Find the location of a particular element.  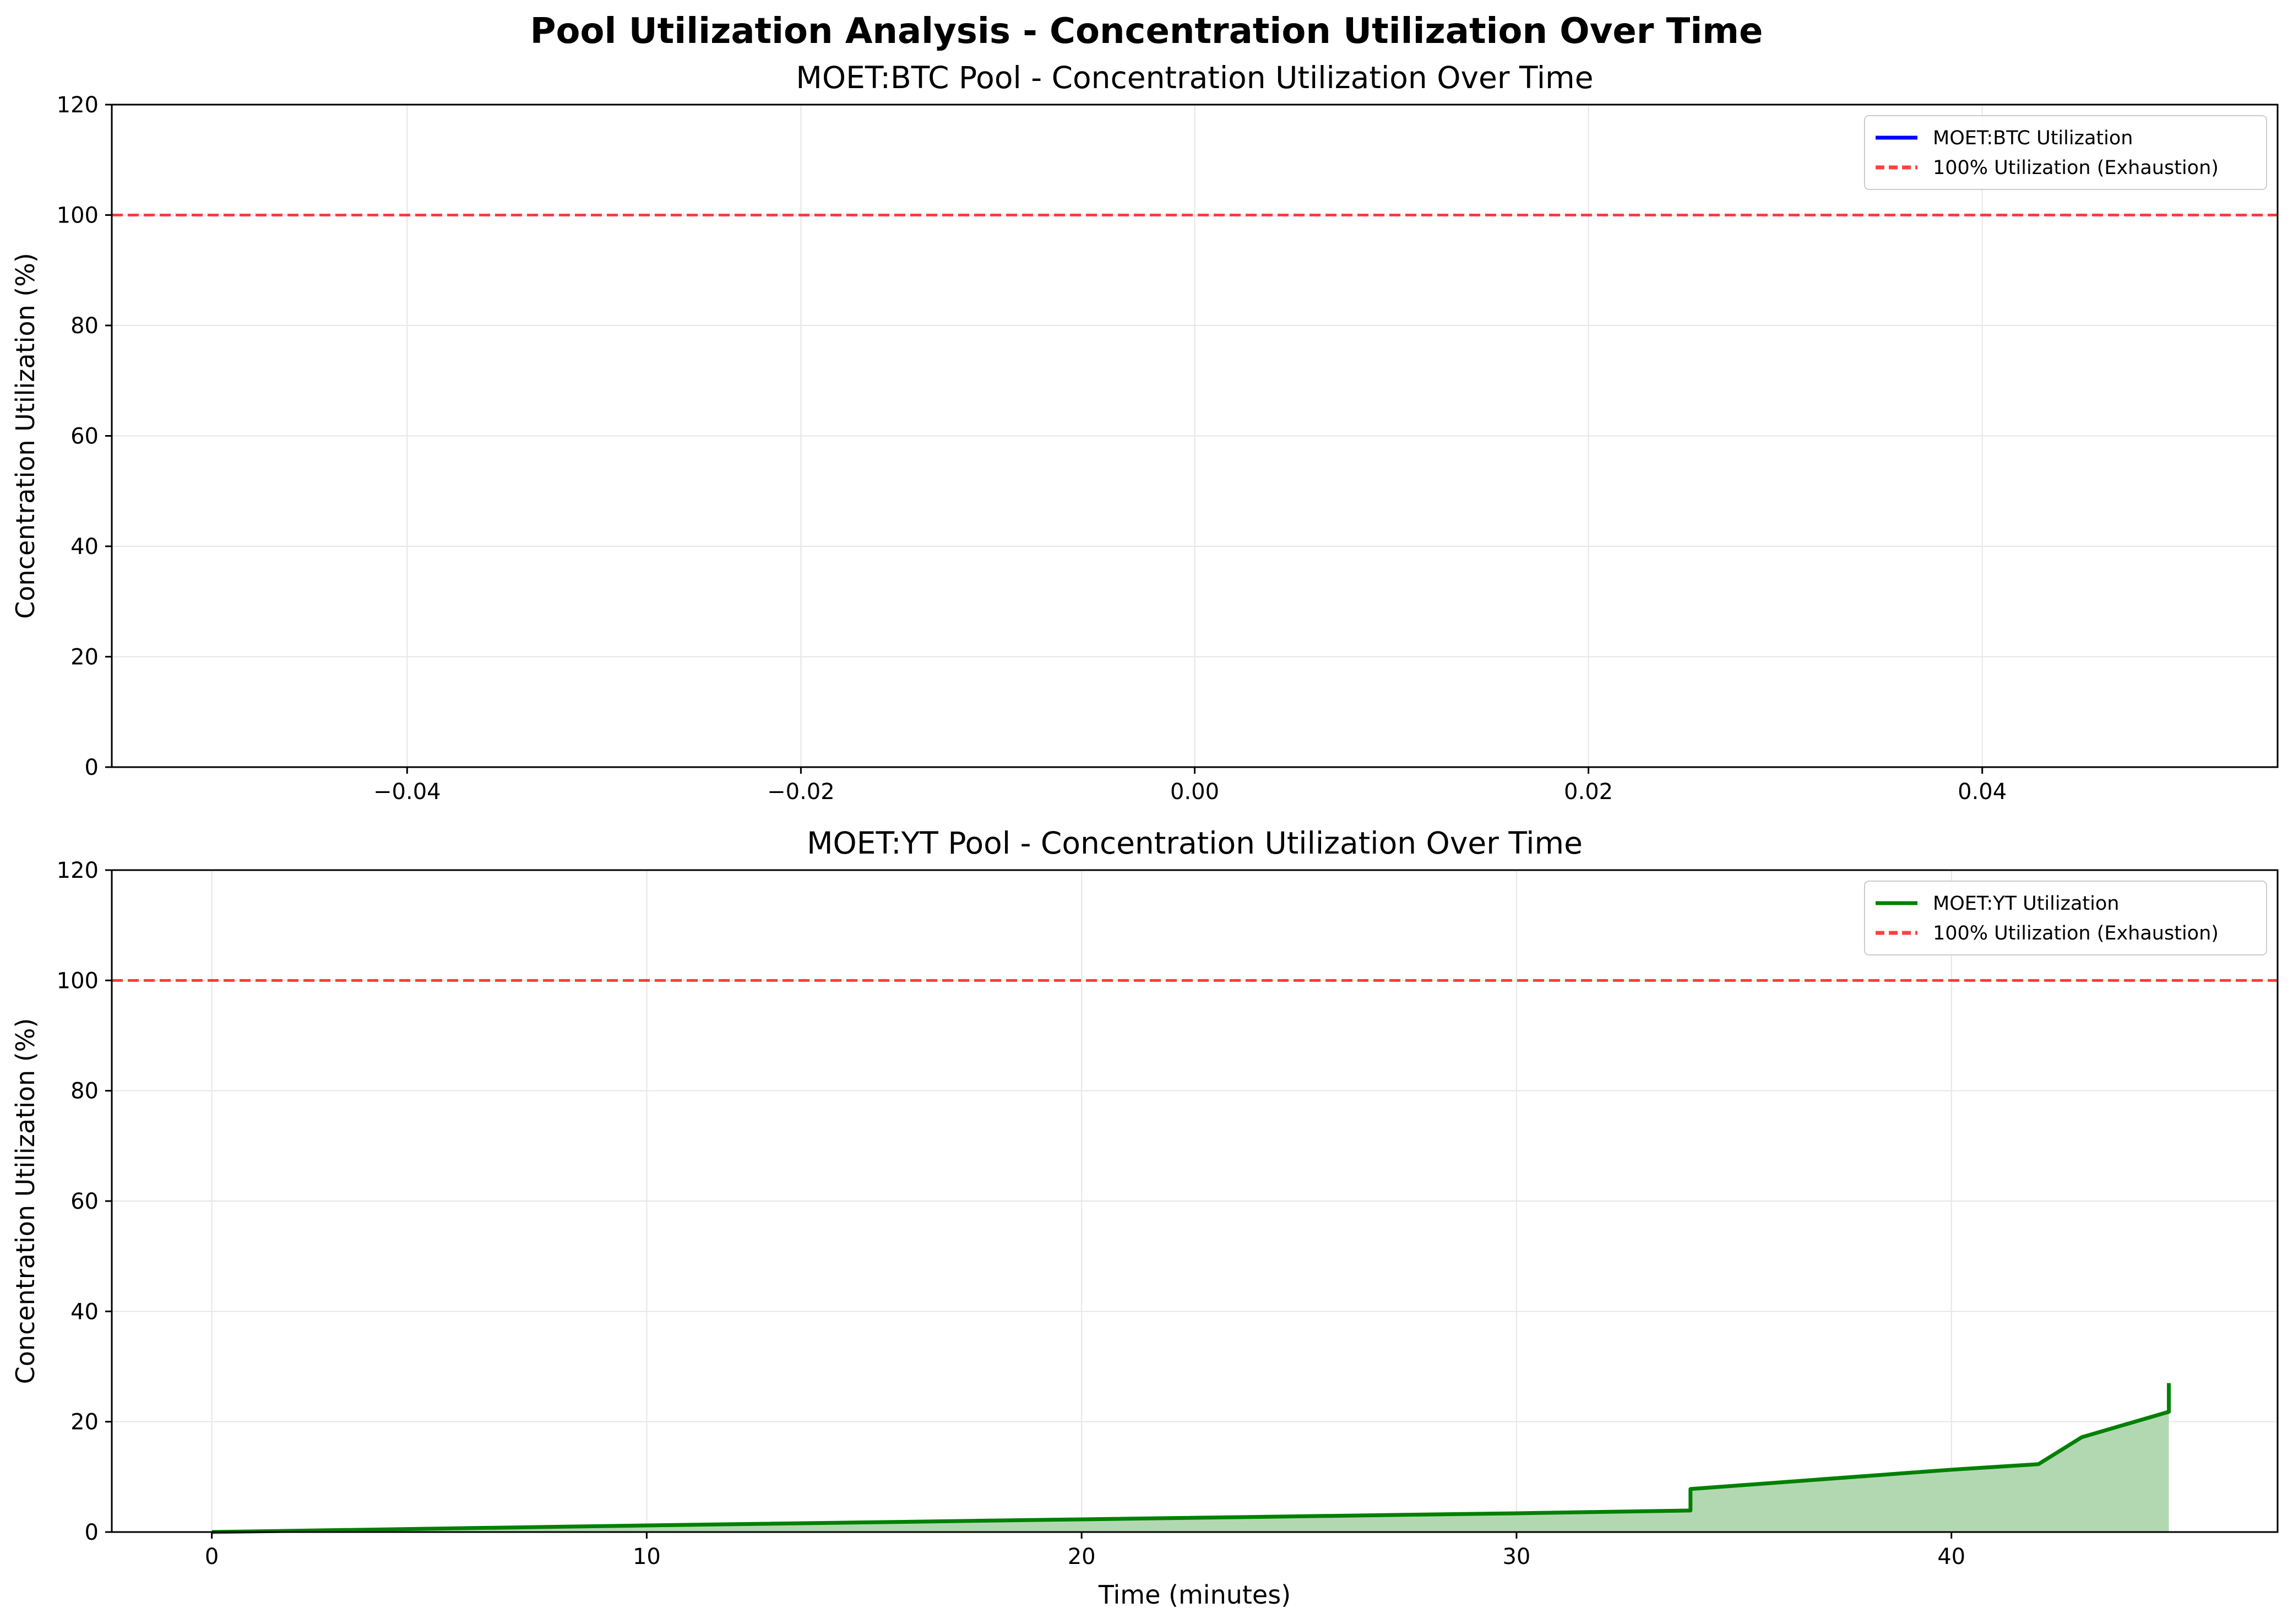

chart-1-legend-label-1: 100% Utilization (Exhaustion) is located at coordinates (2076, 933).